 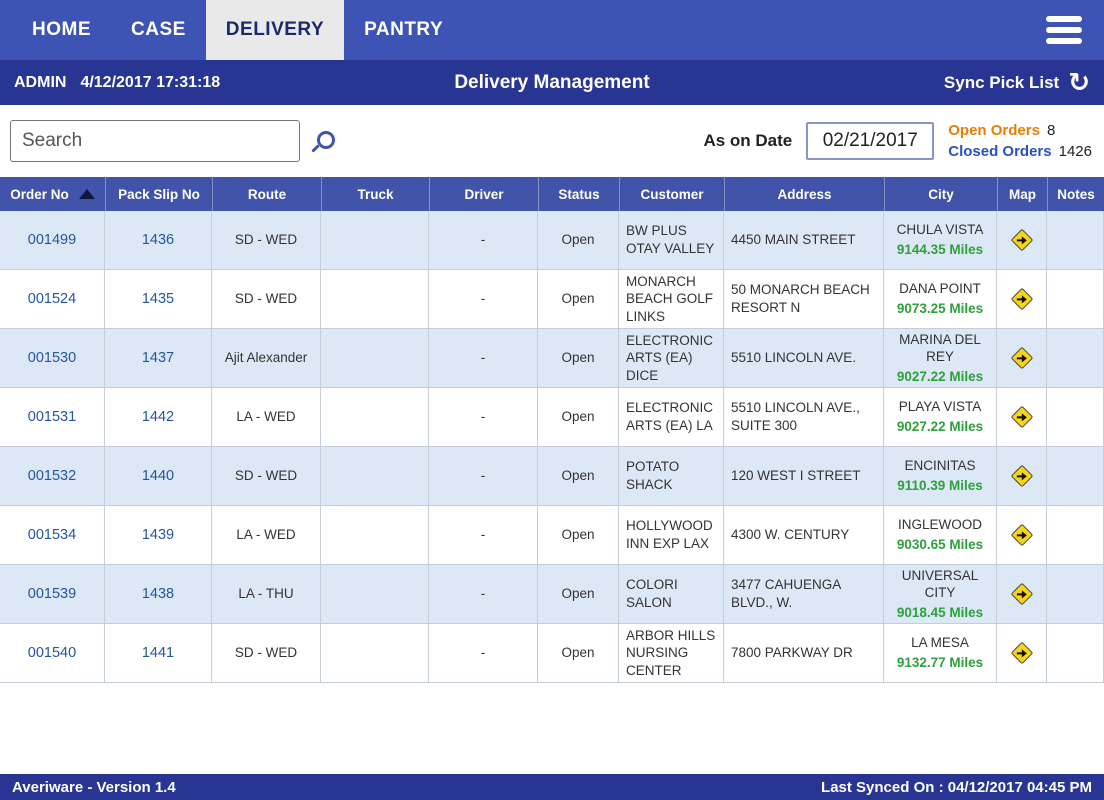 What do you see at coordinates (940, 240) in the screenshot?
I see `city-cell: CHULA VISTA 9144.35 Miles` at bounding box center [940, 240].